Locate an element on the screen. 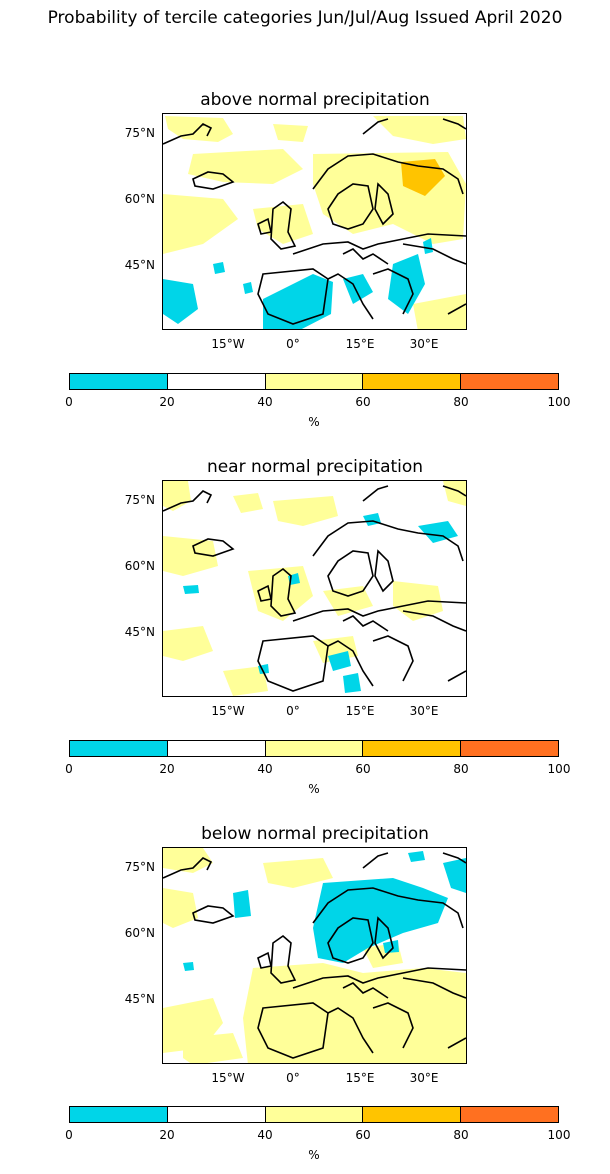 This screenshot has width=610, height=1174. prob-shading-above is located at coordinates (314, 222).